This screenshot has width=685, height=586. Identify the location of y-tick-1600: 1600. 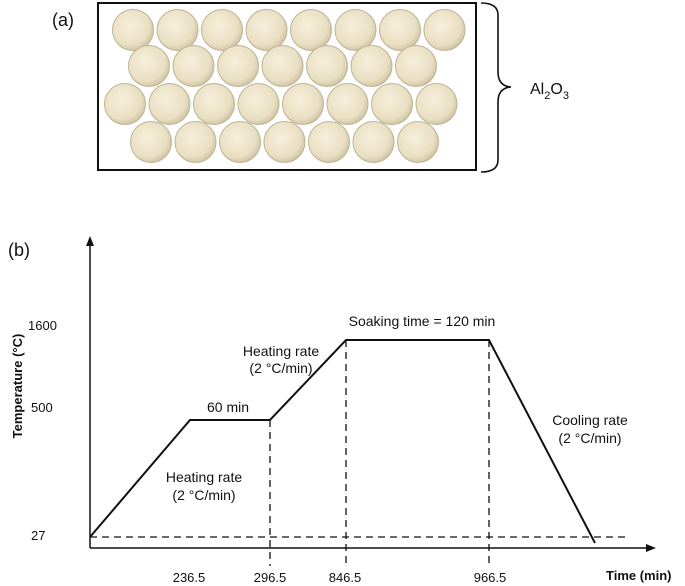
(42, 325).